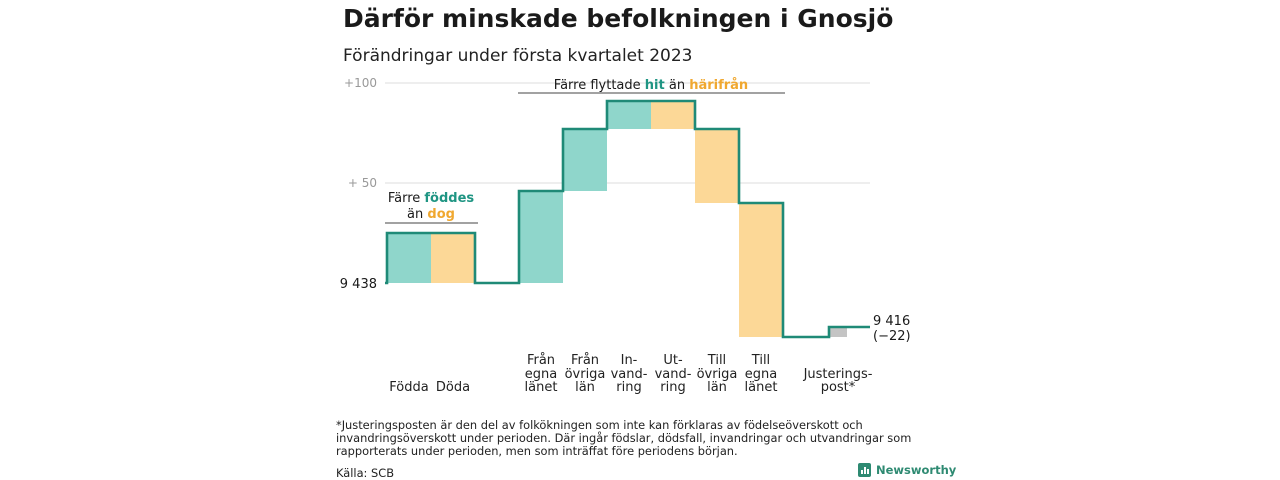  What do you see at coordinates (916, 470) in the screenshot?
I see `brand-name: Newsworthy` at bounding box center [916, 470].